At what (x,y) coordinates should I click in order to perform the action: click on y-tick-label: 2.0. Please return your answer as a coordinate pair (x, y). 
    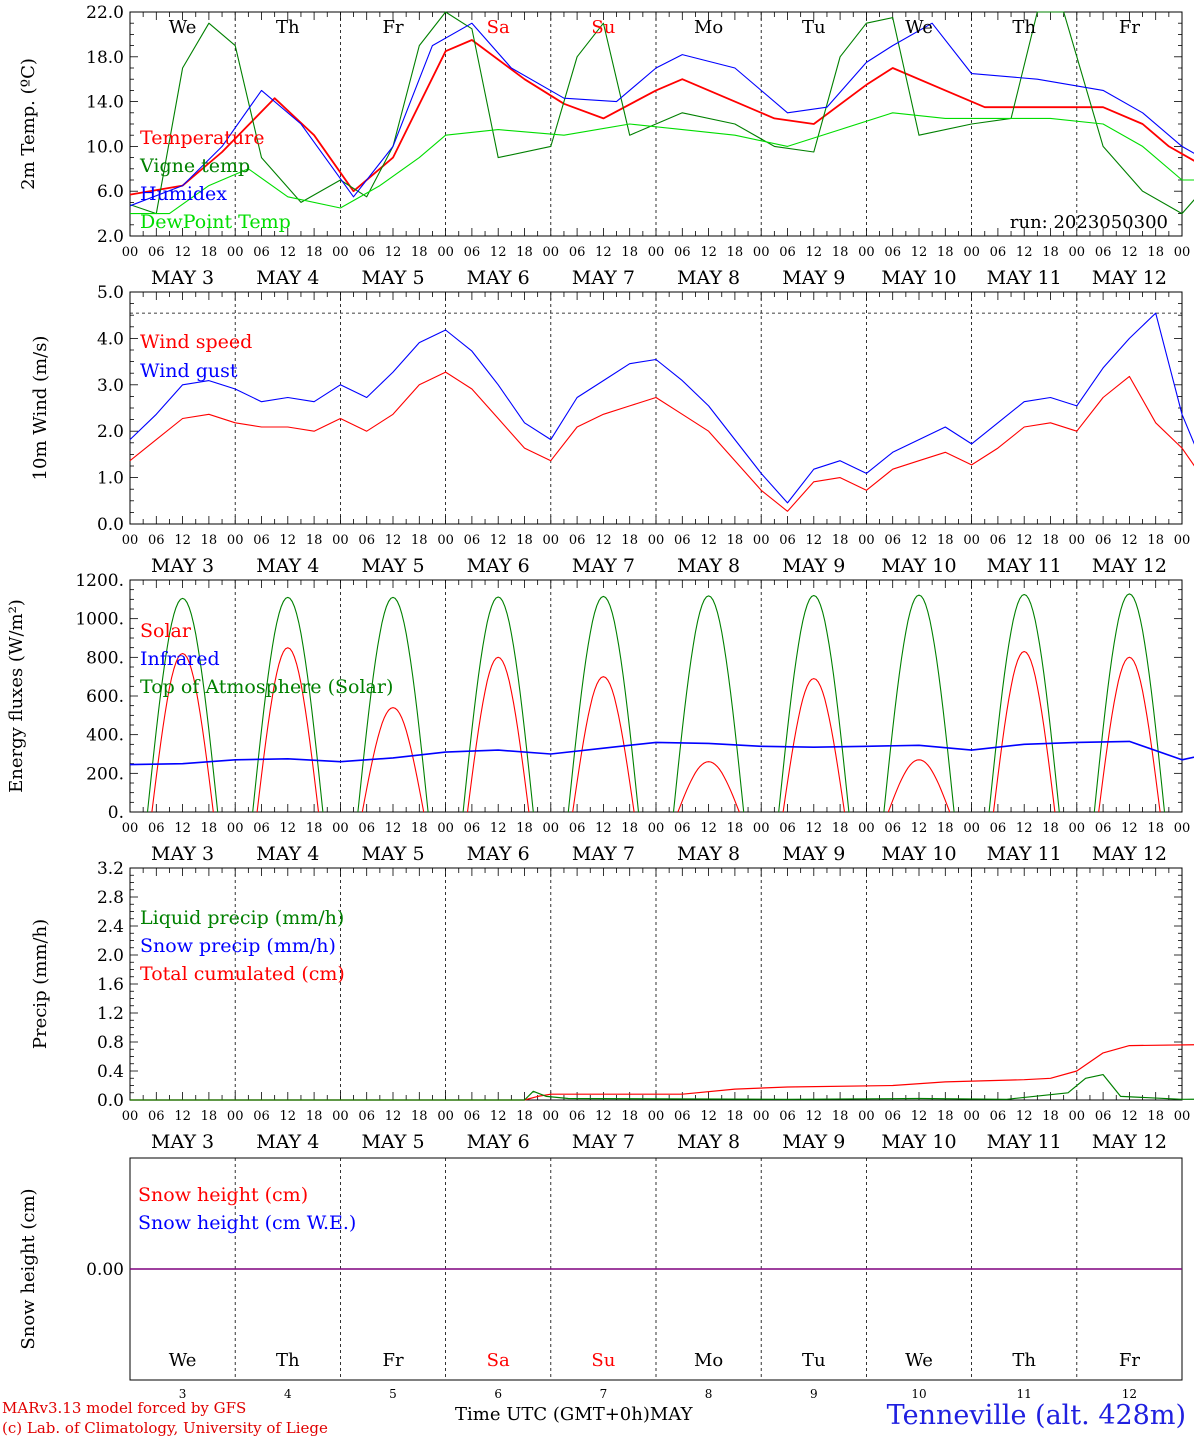
    Looking at the image, I should click on (110, 956).